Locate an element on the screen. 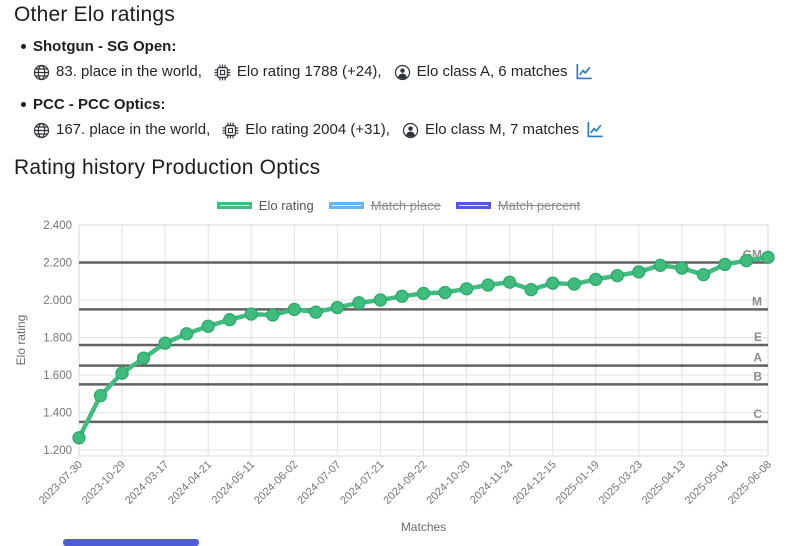 The image size is (797, 546). division-title: PCC - PCC Optics: is located at coordinates (99, 104).